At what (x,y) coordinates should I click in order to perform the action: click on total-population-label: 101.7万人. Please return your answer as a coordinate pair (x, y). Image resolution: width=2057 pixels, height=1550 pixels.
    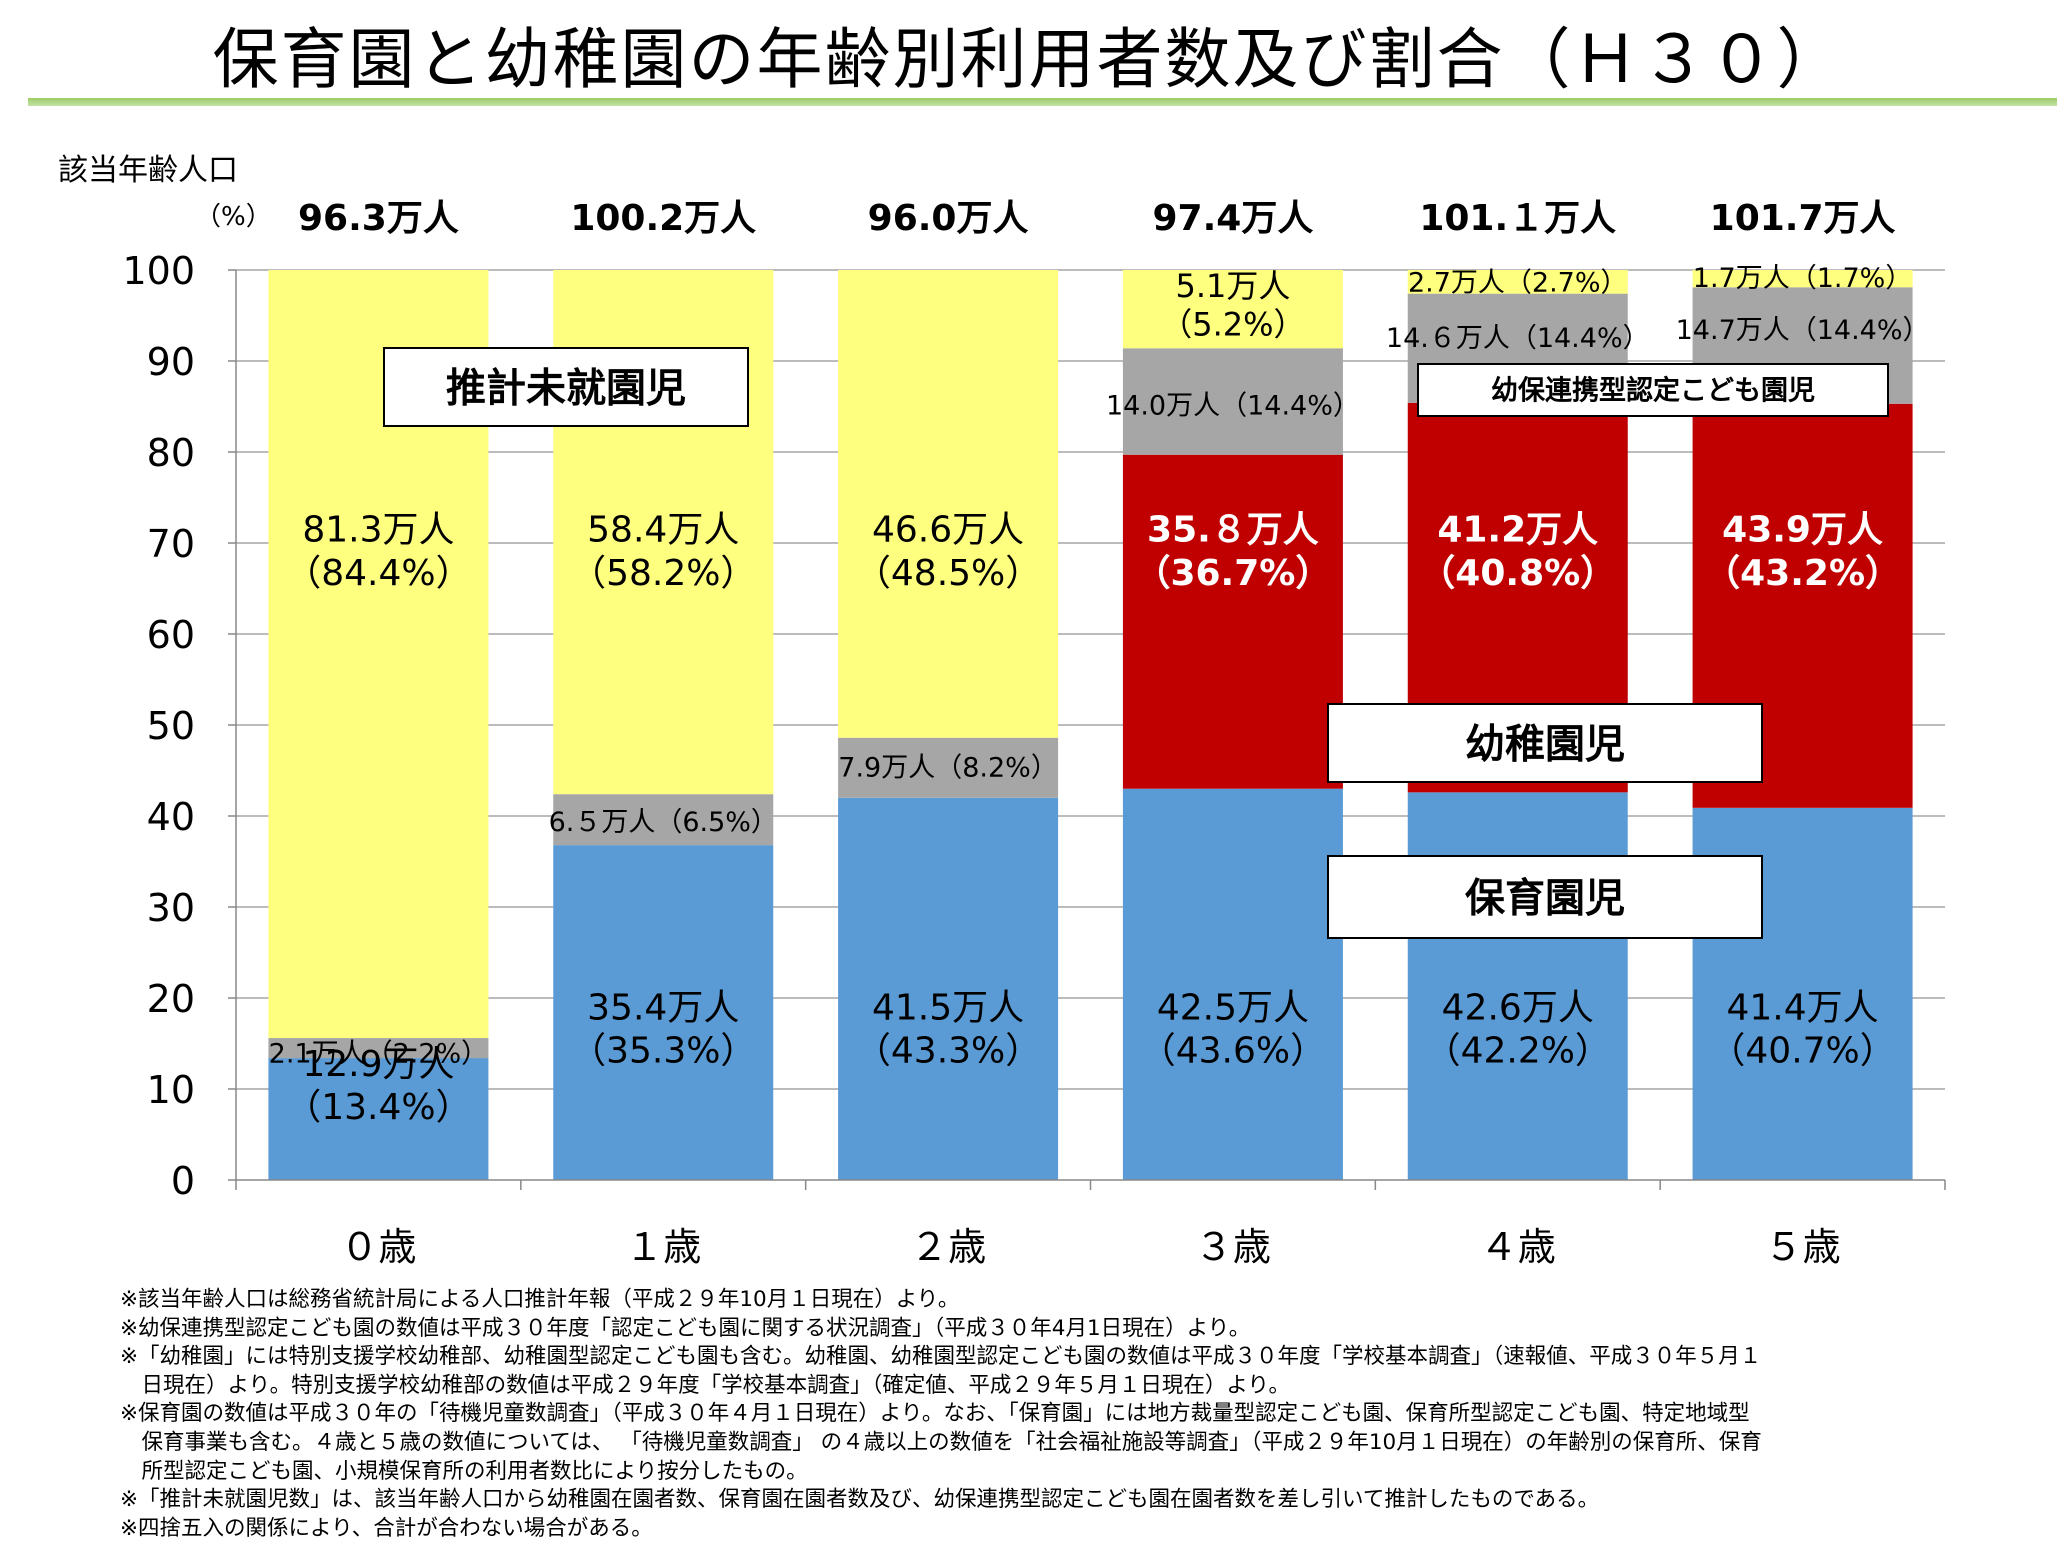
    Looking at the image, I should click on (1803, 218).